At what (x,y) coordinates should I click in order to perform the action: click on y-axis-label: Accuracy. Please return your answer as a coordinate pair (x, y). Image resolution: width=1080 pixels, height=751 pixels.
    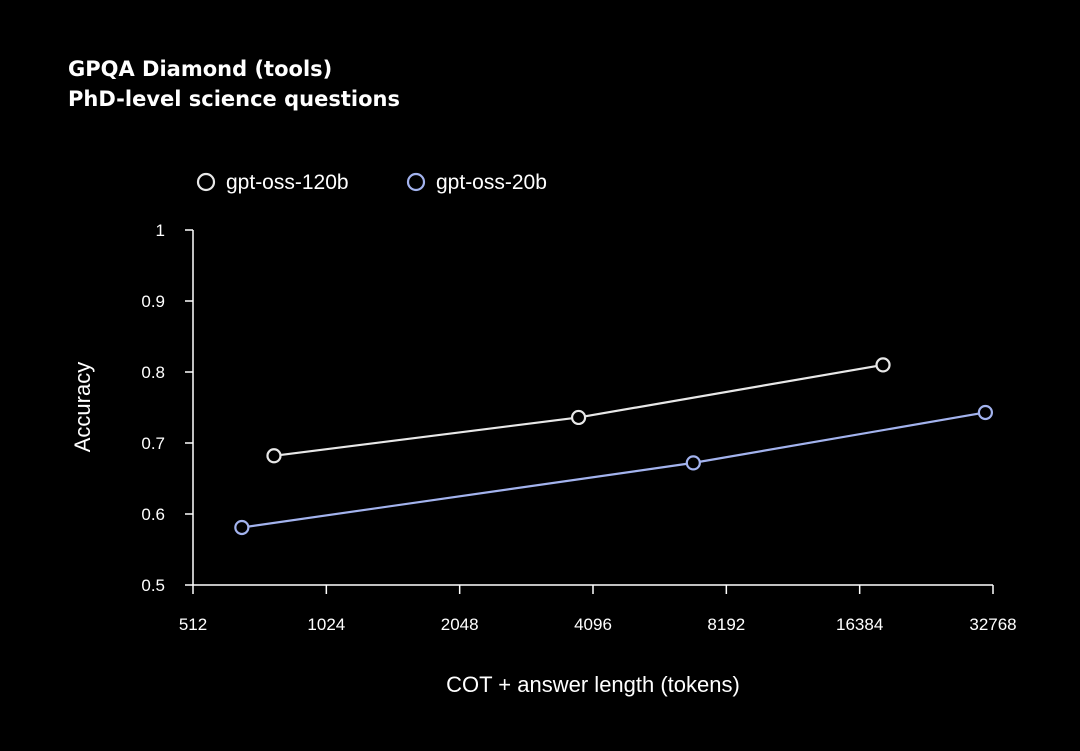
    Looking at the image, I should click on (82, 407).